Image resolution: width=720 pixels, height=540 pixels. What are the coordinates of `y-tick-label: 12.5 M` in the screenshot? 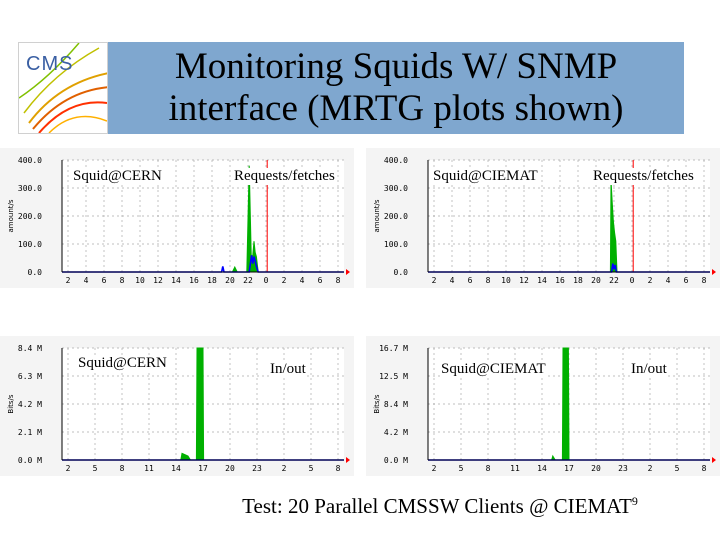 It's located at (393, 376).